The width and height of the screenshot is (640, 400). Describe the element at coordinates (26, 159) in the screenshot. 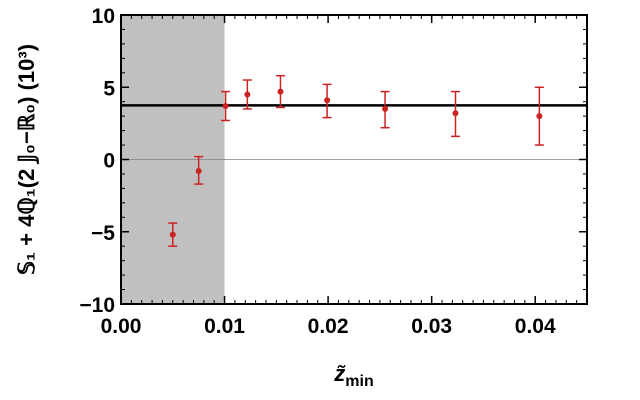

I see `y-axis-label: 𝕊₁ + 4ℚ₁(2 𝕁₀−ℝ₀) (10³)` at that location.